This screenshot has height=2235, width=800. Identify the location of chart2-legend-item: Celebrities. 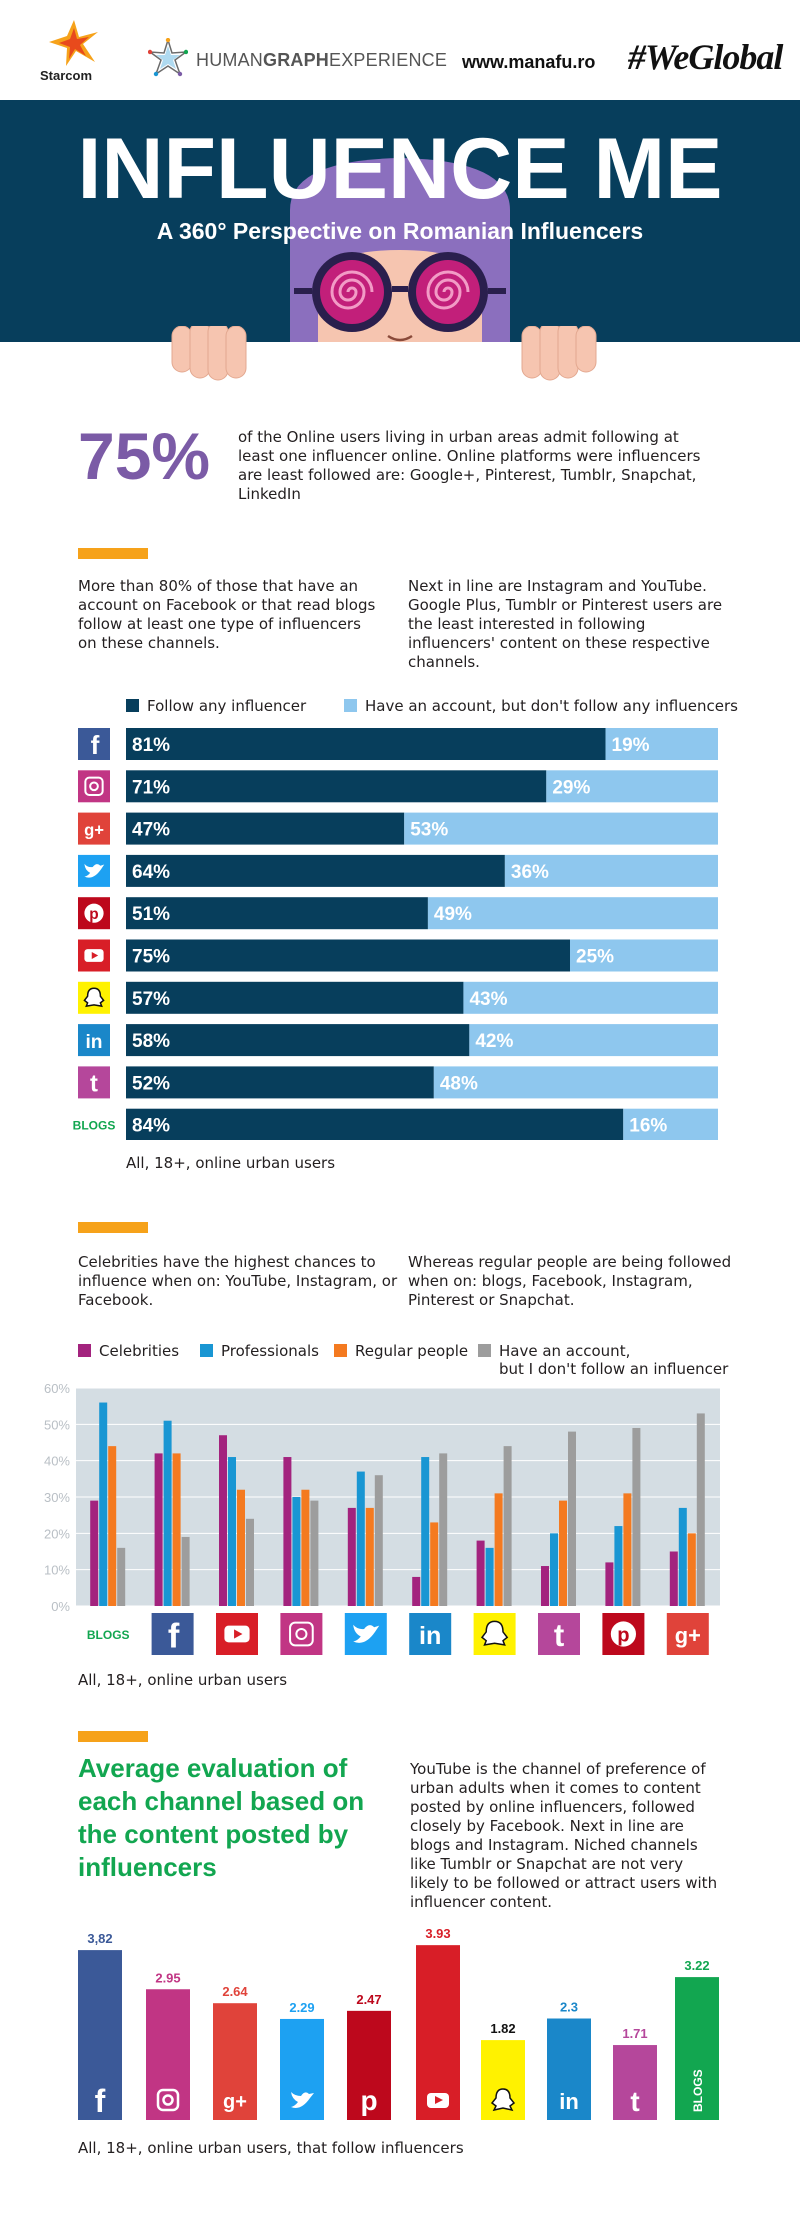
(128, 1351).